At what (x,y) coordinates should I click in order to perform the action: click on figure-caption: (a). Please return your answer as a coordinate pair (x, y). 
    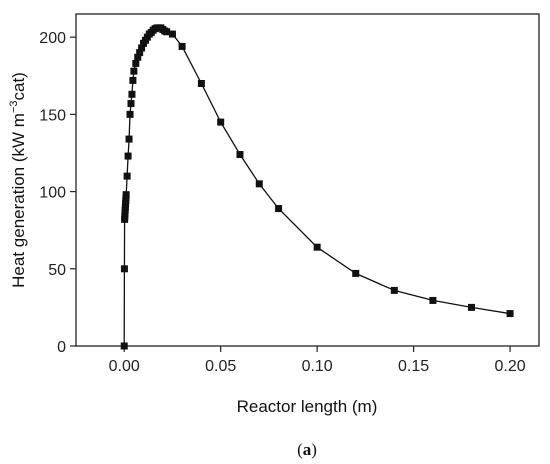
    Looking at the image, I should click on (307, 449).